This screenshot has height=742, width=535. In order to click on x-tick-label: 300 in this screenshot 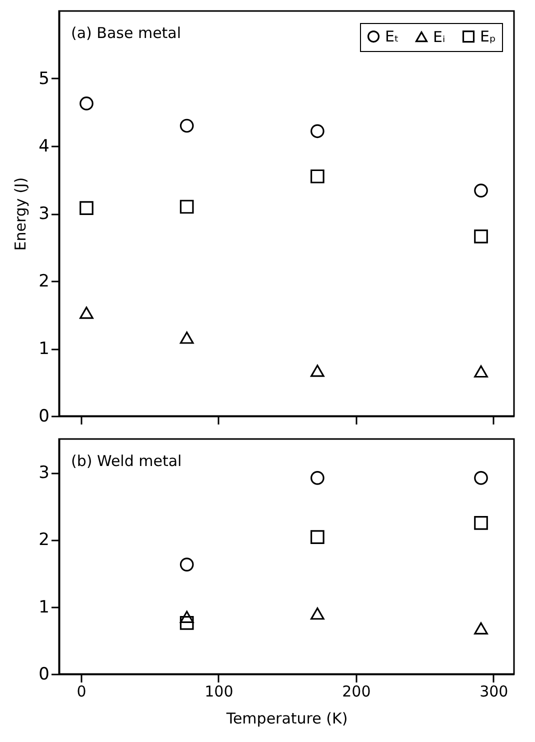, I will do `click(494, 691)`.